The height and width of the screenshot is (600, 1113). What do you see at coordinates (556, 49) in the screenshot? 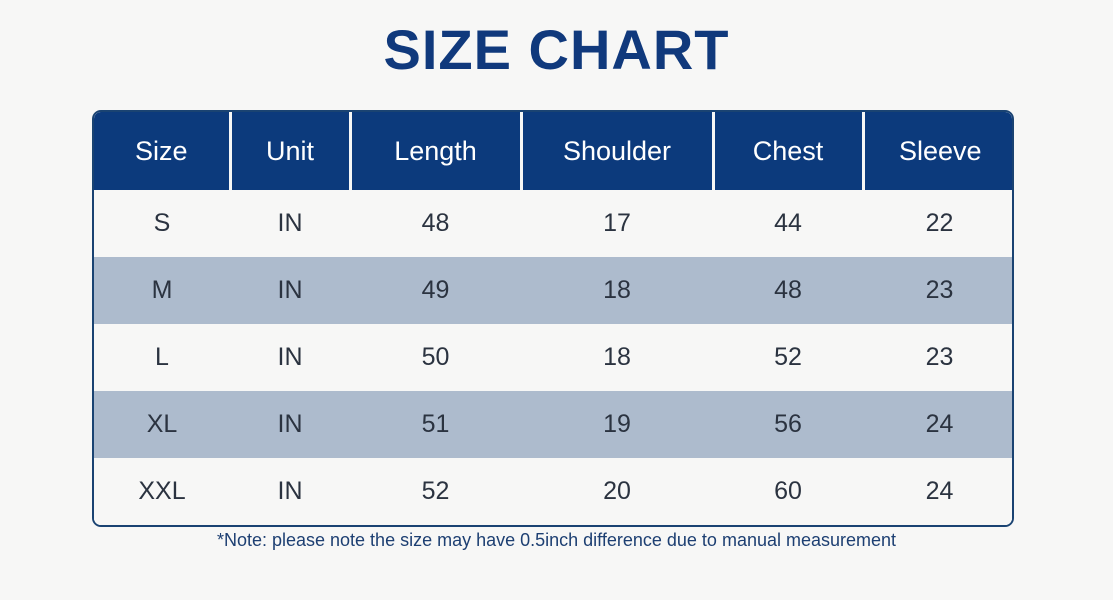
I see `page-title: SIZE CHART` at bounding box center [556, 49].